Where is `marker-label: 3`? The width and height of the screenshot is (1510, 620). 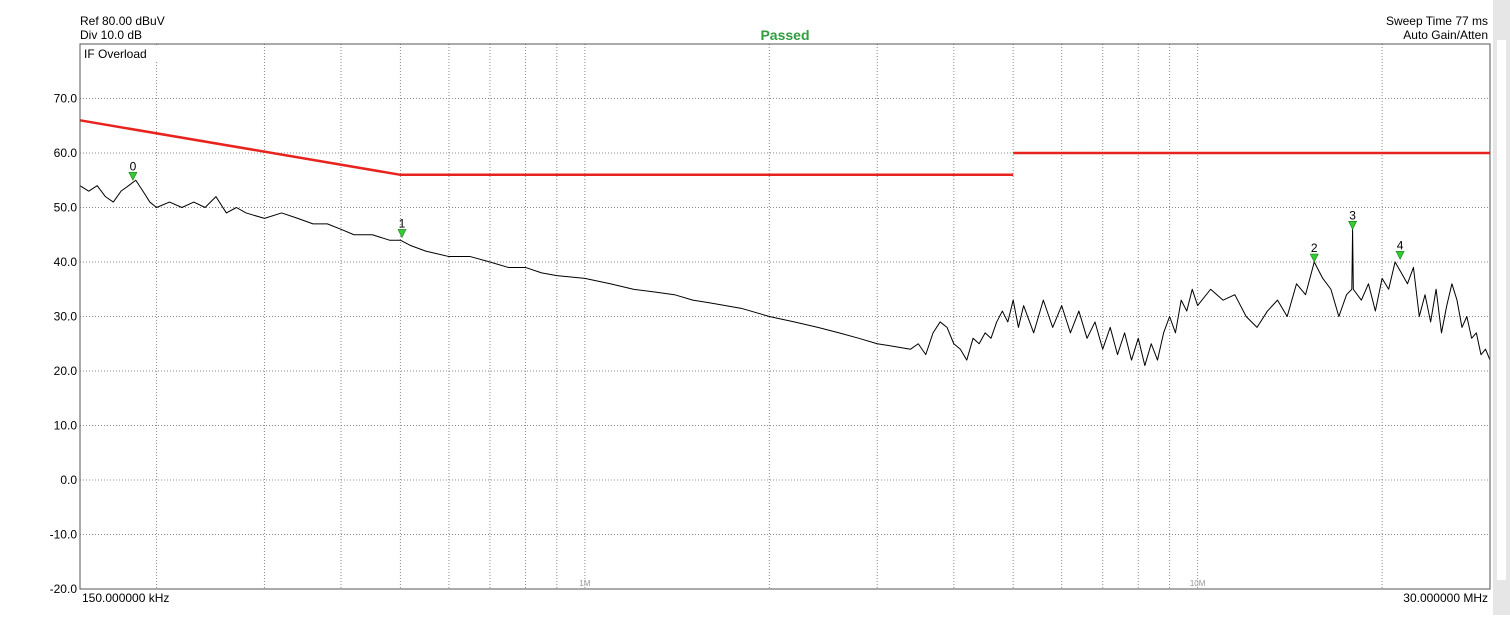
marker-label: 3 is located at coordinates (1352, 215).